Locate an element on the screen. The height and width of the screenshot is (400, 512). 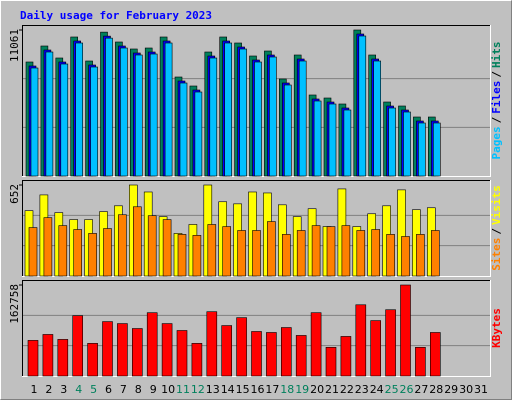
x-tick-label: 10 is located at coordinates (168, 389).